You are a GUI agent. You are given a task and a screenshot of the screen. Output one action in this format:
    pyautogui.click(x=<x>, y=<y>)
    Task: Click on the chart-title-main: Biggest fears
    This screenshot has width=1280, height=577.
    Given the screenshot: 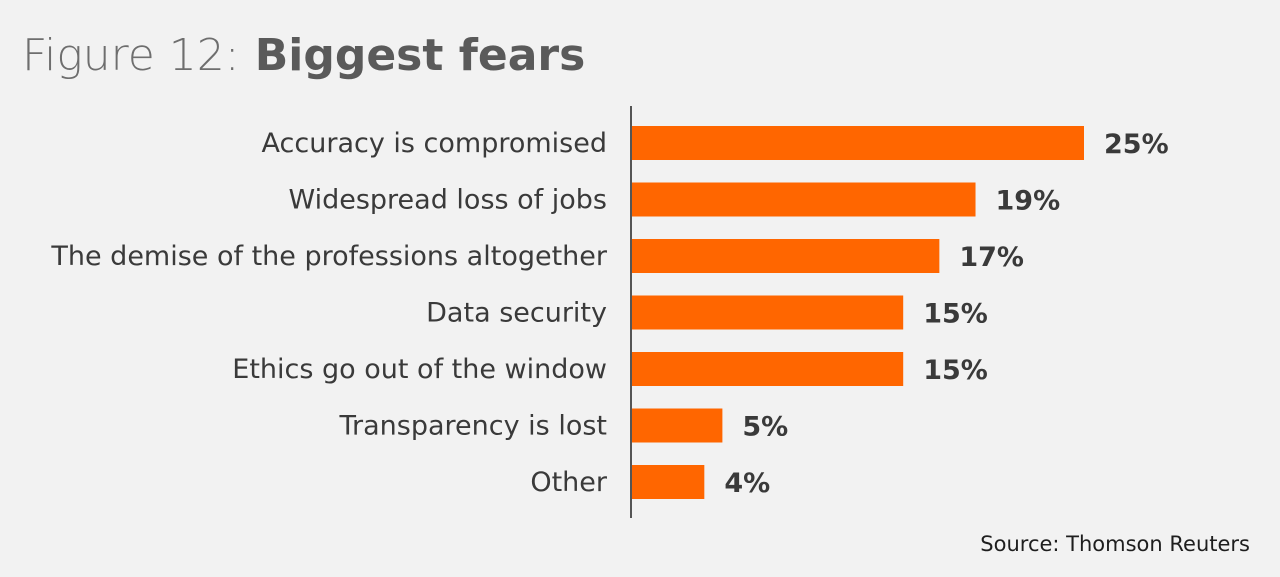 What is the action you would take?
    pyautogui.click(x=420, y=55)
    